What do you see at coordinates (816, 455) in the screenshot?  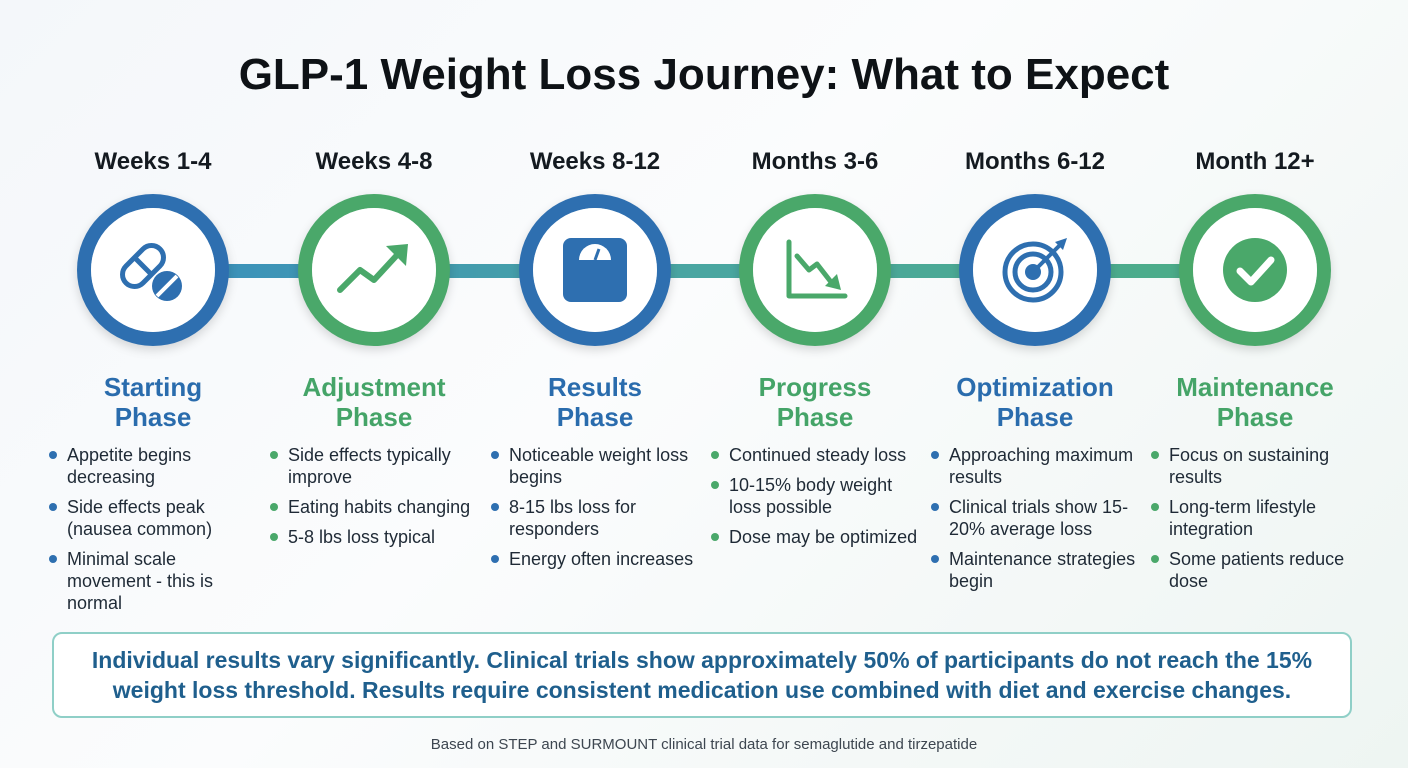 I see `bullet-item: Continued steady loss` at bounding box center [816, 455].